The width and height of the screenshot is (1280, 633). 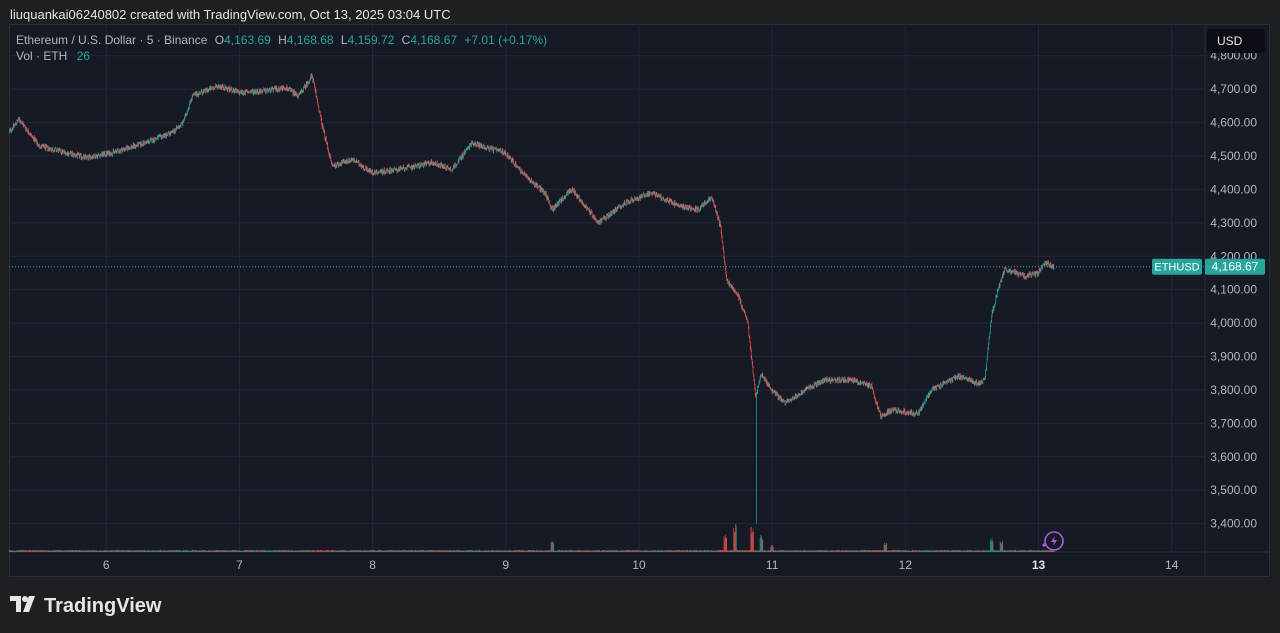 What do you see at coordinates (1039, 565) in the screenshot?
I see `time-tick-label: 13` at bounding box center [1039, 565].